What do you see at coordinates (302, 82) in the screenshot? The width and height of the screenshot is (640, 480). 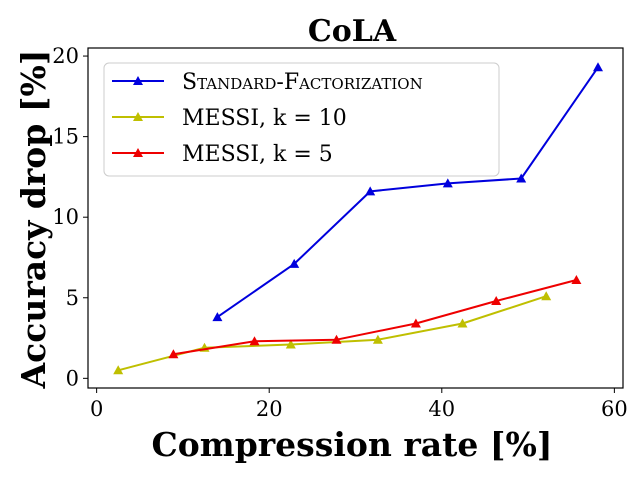 I see `legend-label-standard: Standard-Factorization` at bounding box center [302, 82].